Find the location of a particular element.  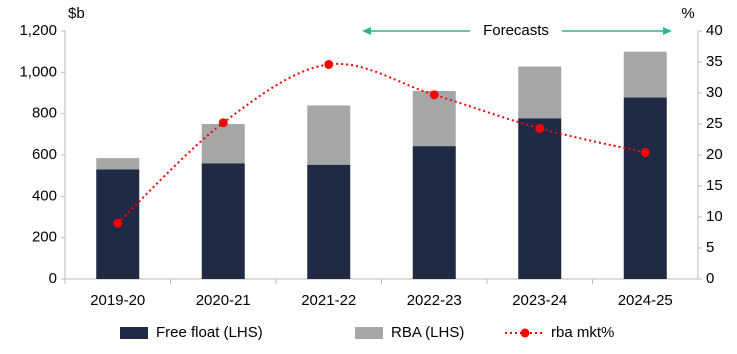

y-tick-label: 600 is located at coordinates (44, 154).